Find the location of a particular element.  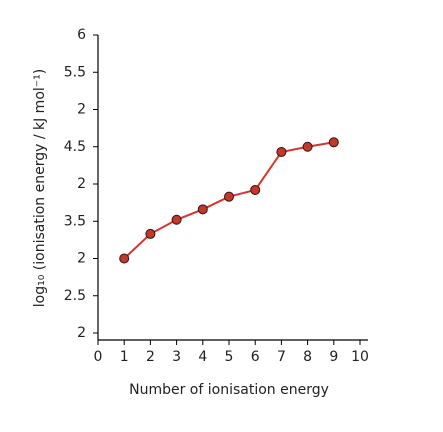

x-axis-label: Number of ionisation energy is located at coordinates (229, 390).